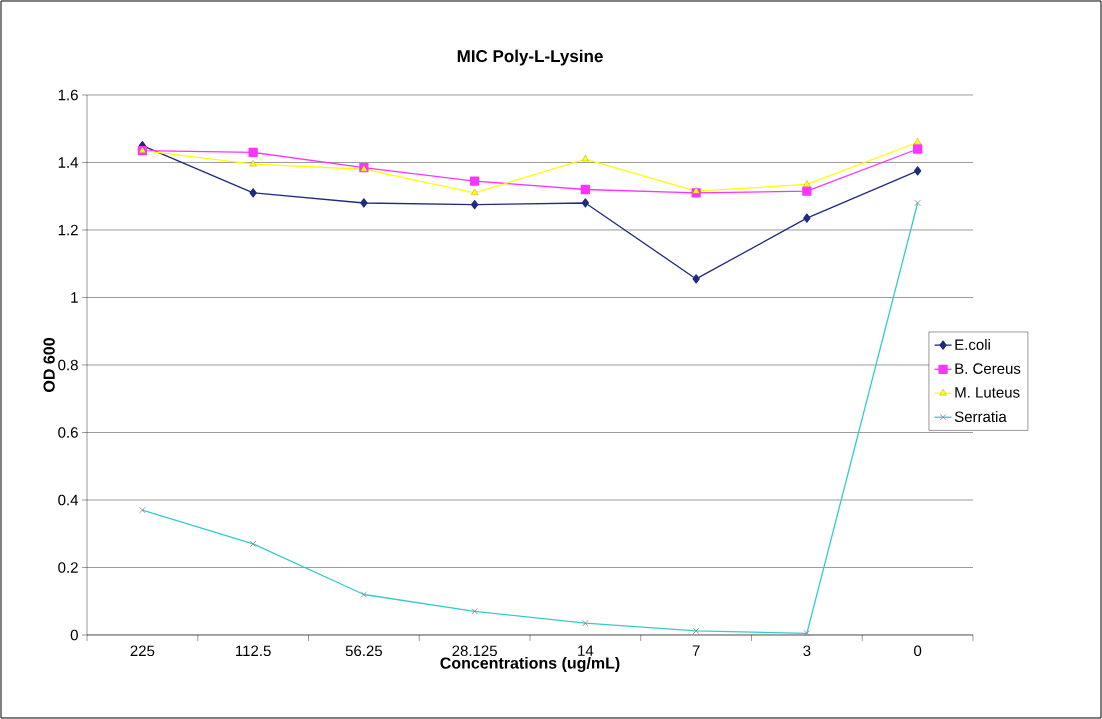 The width and height of the screenshot is (1102, 719). What do you see at coordinates (68, 162) in the screenshot?
I see `y-tick-label: 1.4` at bounding box center [68, 162].